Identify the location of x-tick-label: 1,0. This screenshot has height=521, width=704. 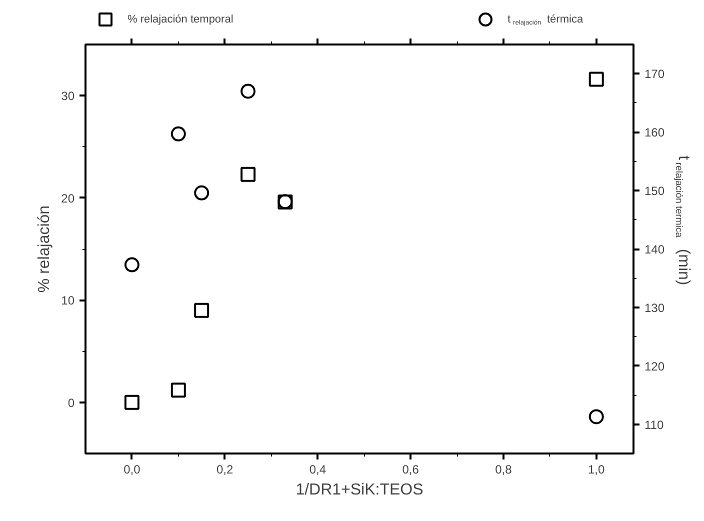
(597, 469).